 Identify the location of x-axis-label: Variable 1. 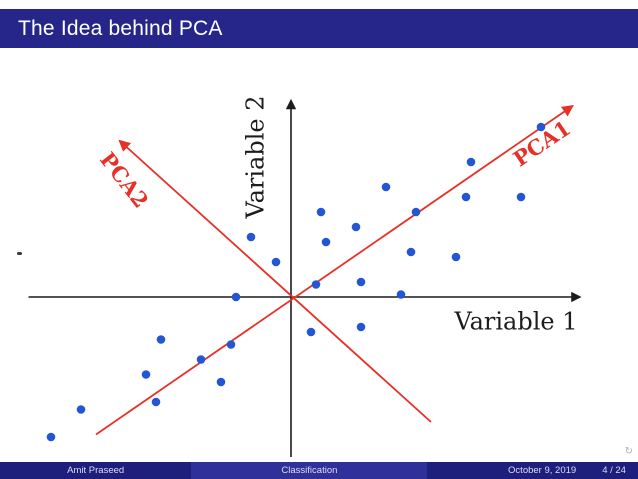
(515, 322).